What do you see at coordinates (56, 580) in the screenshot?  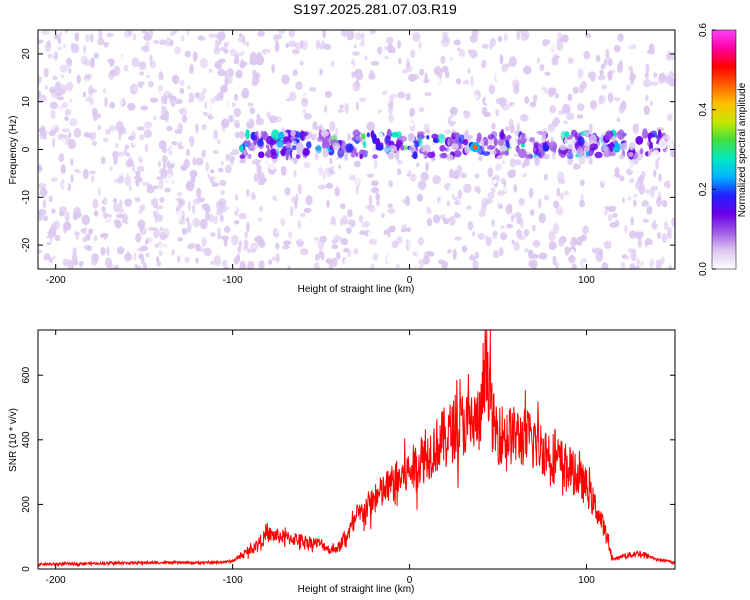 I see `x-tick-label: -200` at bounding box center [56, 580].